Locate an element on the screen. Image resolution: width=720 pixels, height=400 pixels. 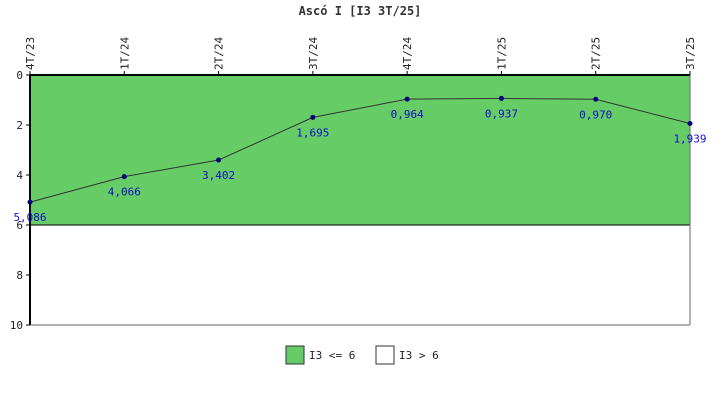
data-label: 0,970 is located at coordinates (595, 114).